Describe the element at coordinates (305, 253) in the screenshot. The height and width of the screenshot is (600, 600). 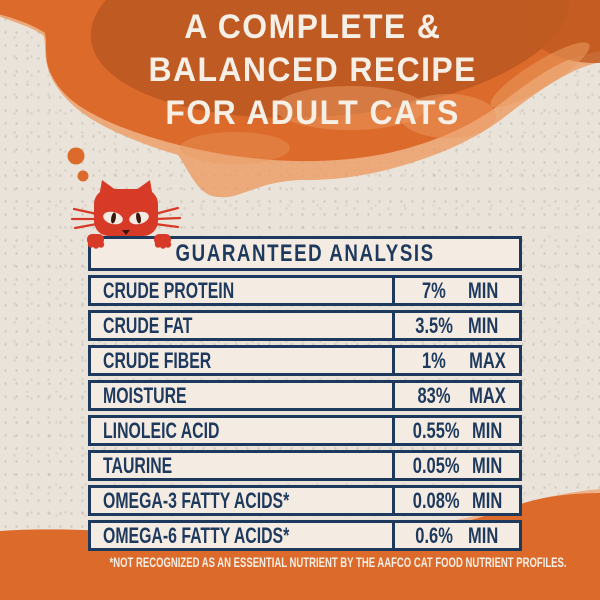
I see `table-title: GUARANTEED ANALYSIS` at that location.